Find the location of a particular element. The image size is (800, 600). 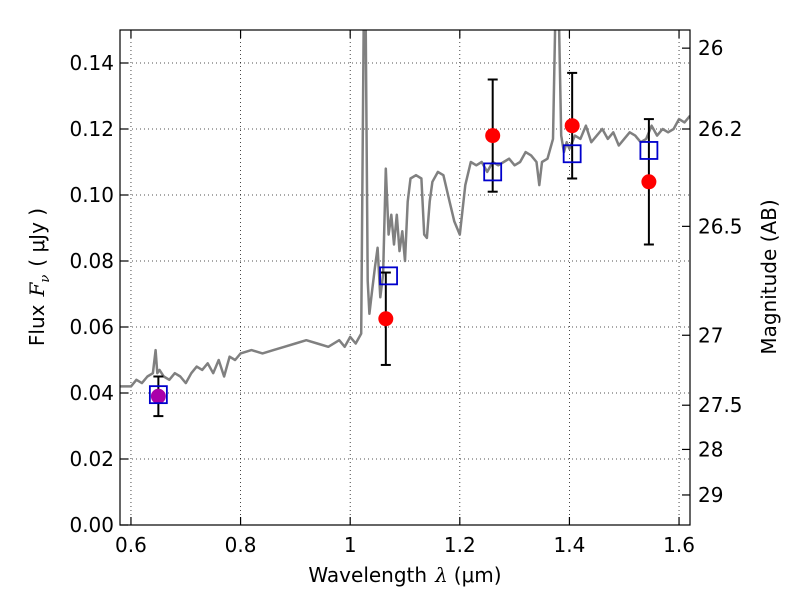

y-tick-label: 0.14 is located at coordinates (91, 63).